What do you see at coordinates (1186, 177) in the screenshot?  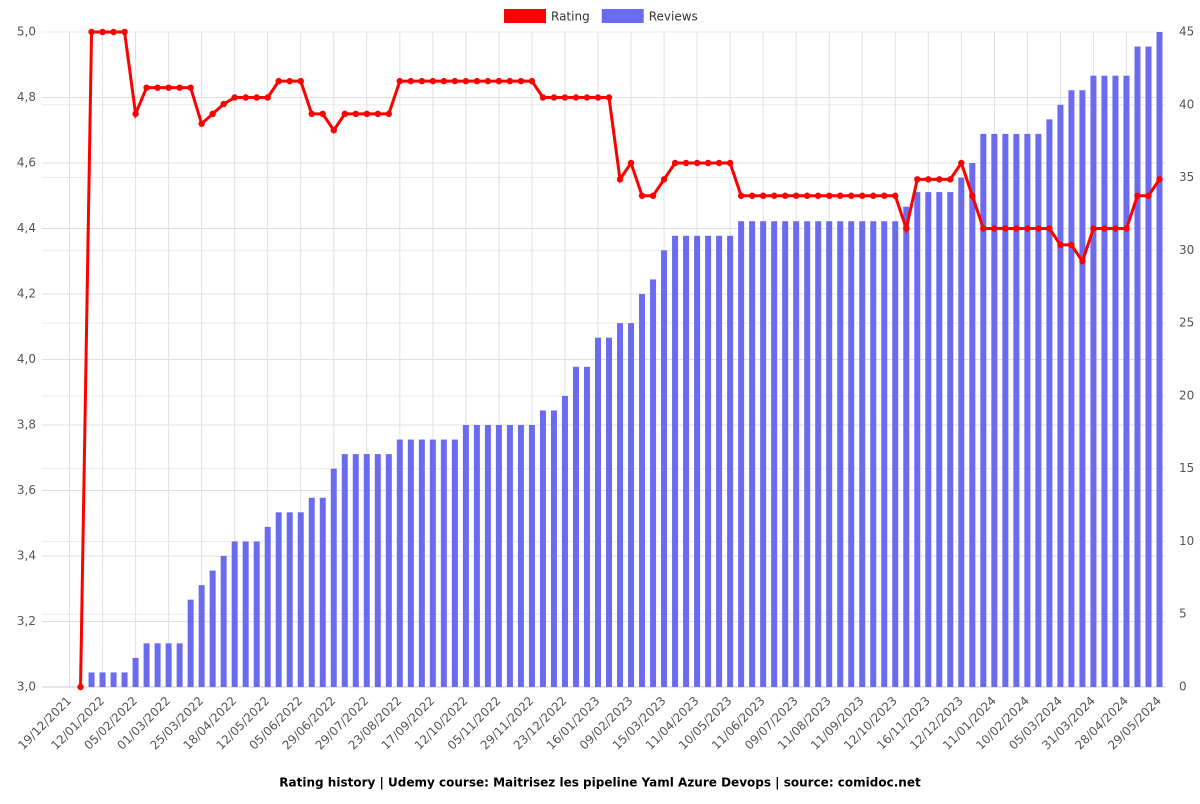 I see `y2-tick-label: 35` at bounding box center [1186, 177].